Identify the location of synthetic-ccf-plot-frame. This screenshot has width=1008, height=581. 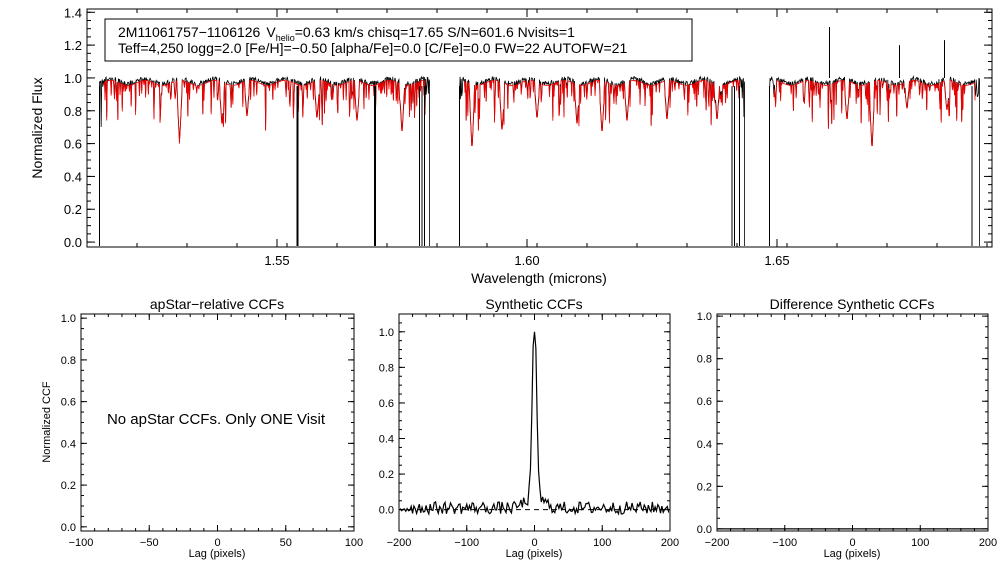
(534, 422).